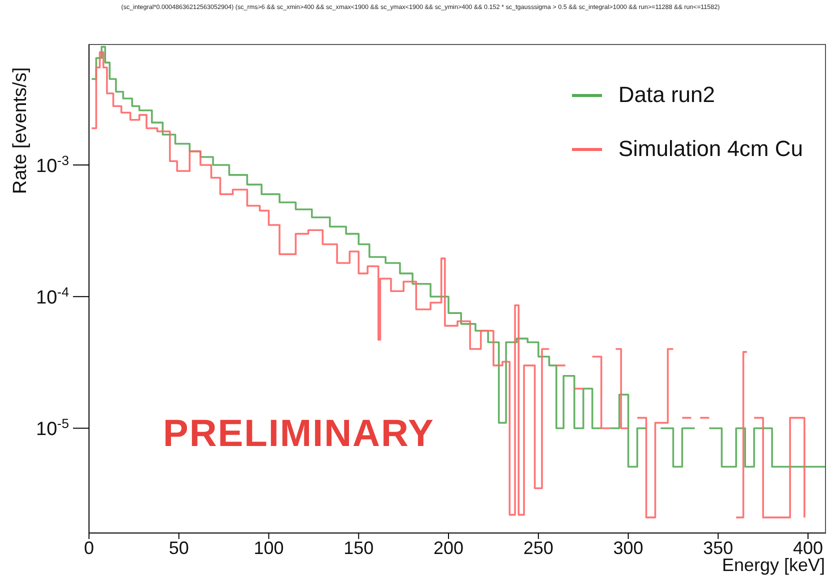 This screenshot has height=583, width=833. I want to click on x-tick-label: 300, so click(628, 548).